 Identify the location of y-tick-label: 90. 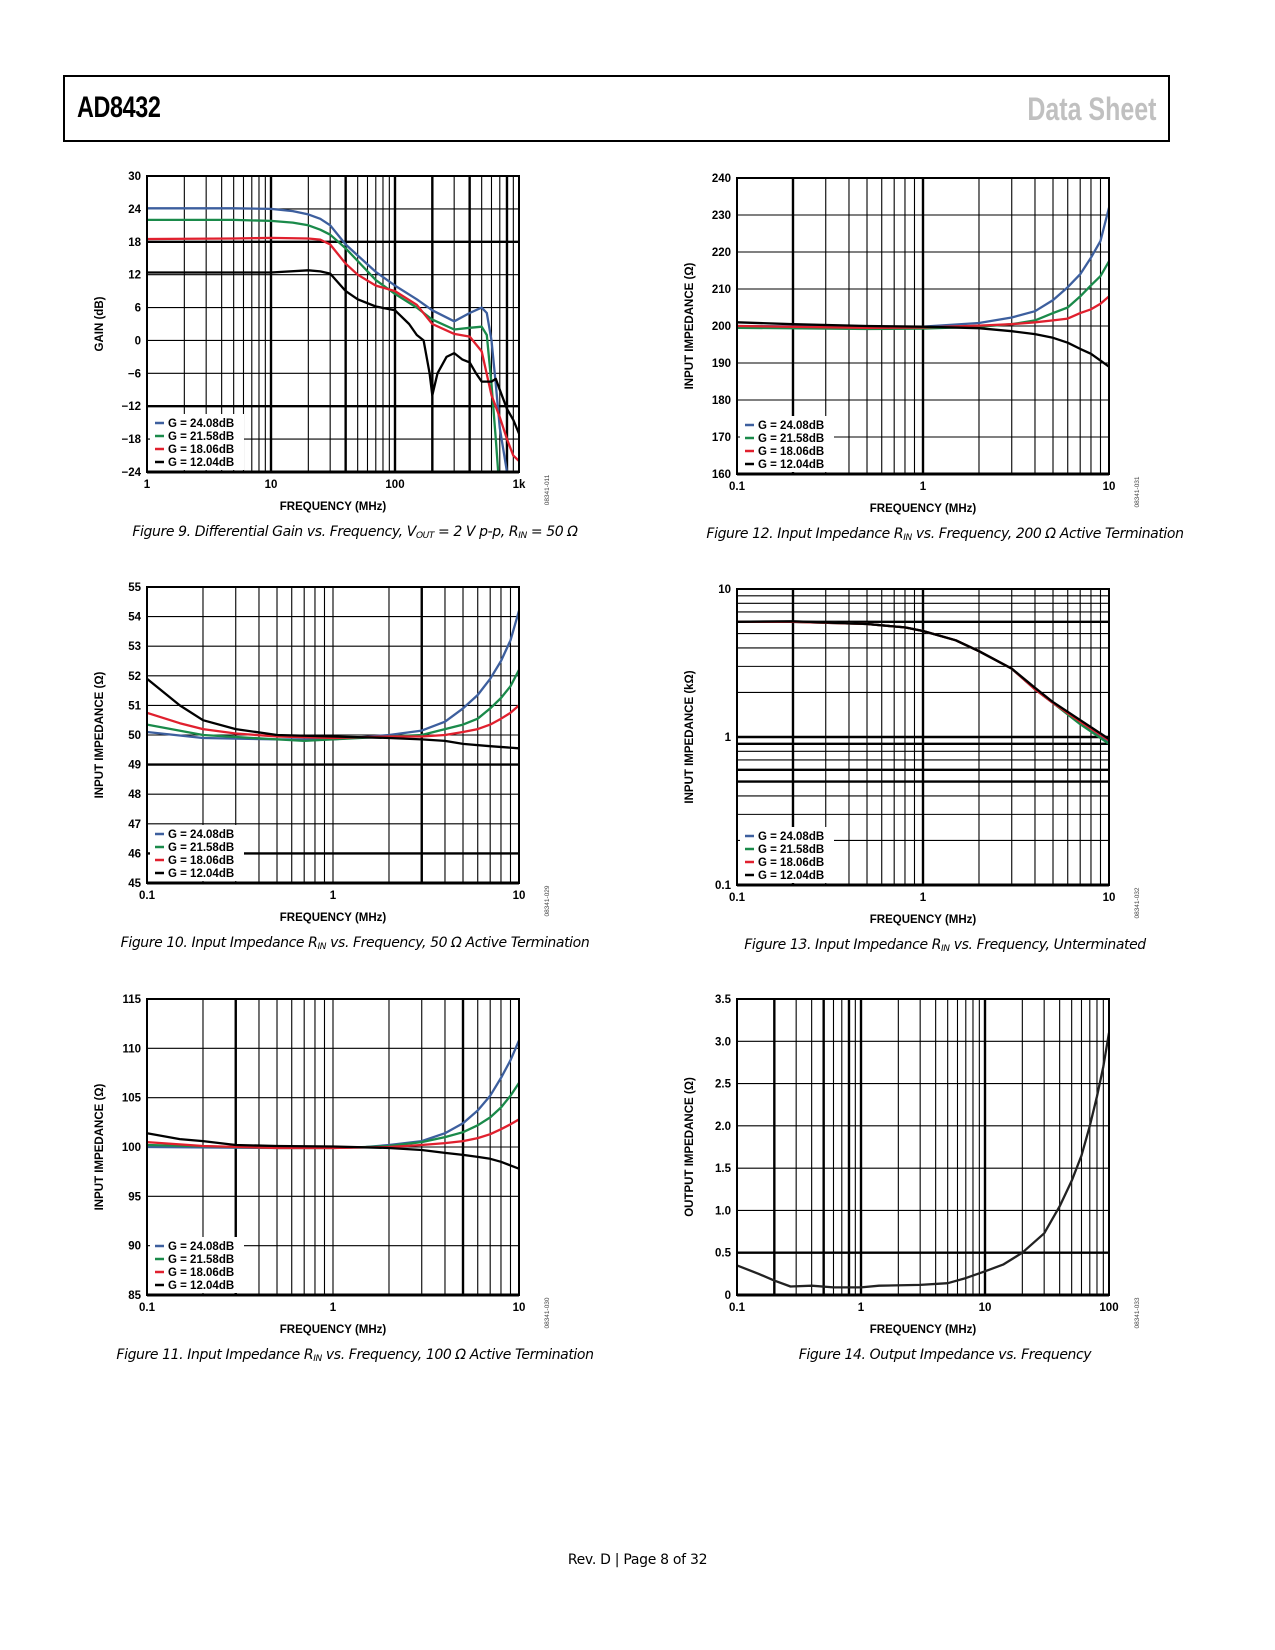
(134, 1247).